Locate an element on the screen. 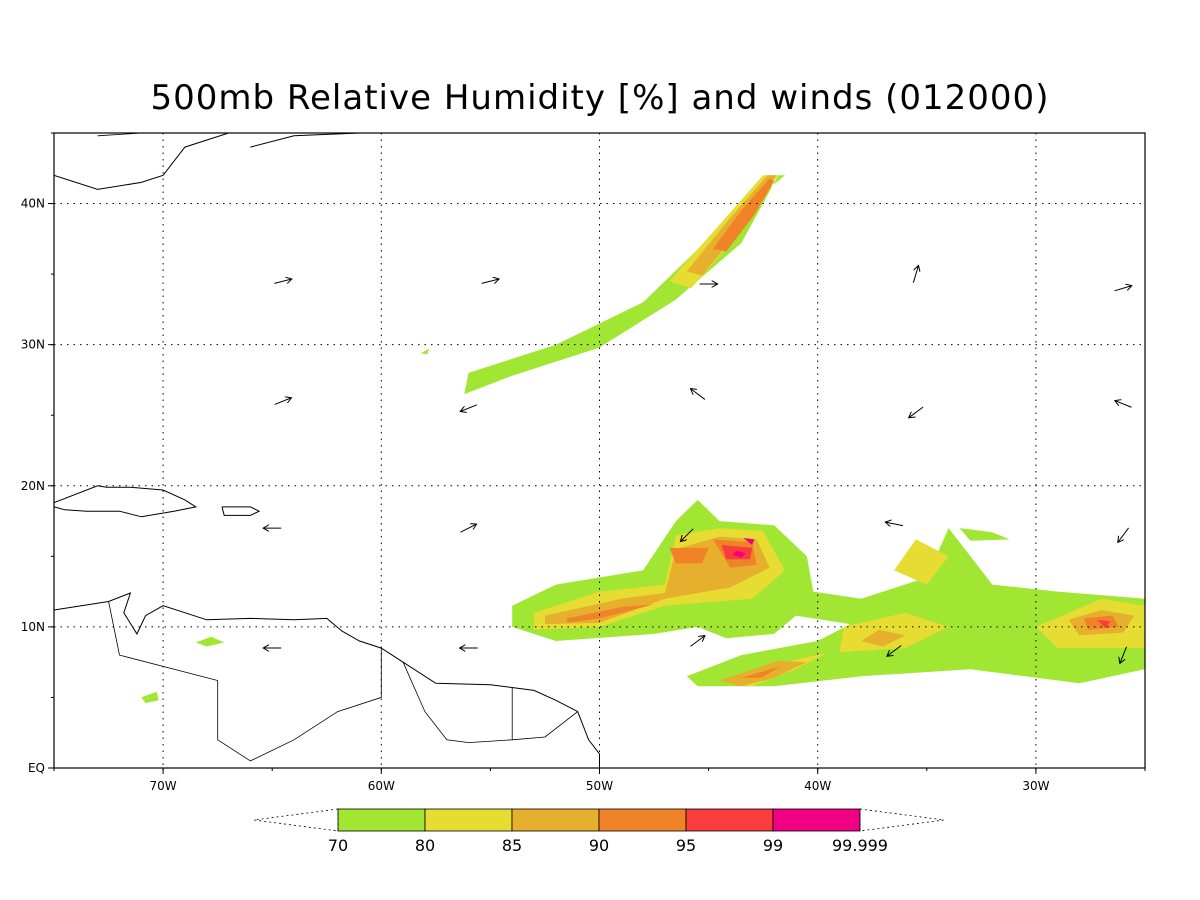  colorbar: 70 80 85 90 95 99 99.999 is located at coordinates (599, 831).